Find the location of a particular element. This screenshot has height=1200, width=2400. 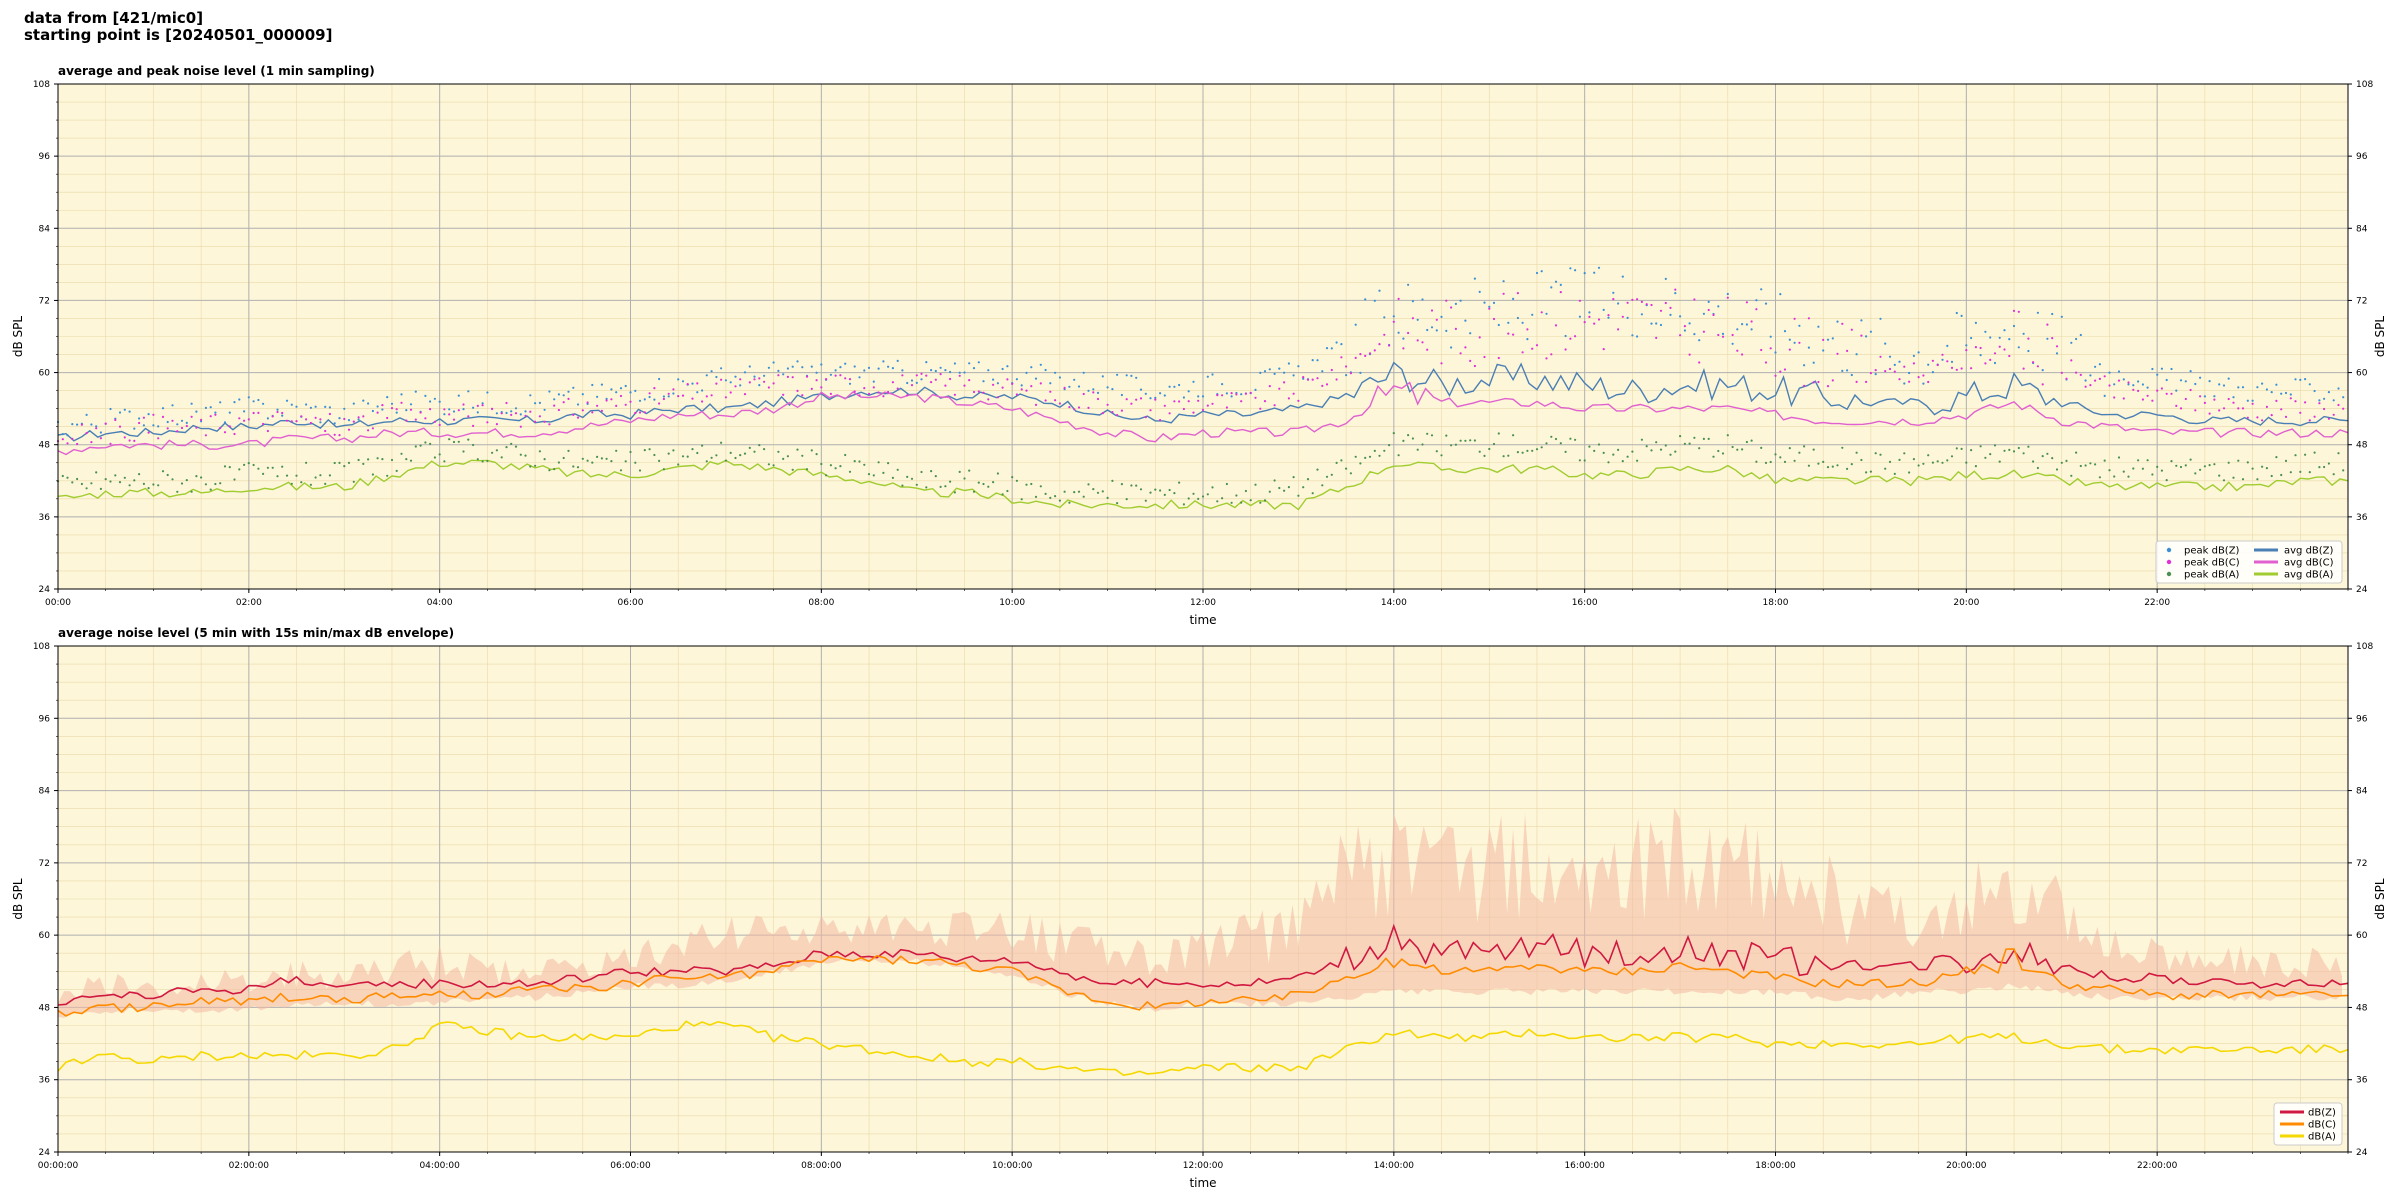

y-tick-label-right: 60 is located at coordinates (2362, 936).